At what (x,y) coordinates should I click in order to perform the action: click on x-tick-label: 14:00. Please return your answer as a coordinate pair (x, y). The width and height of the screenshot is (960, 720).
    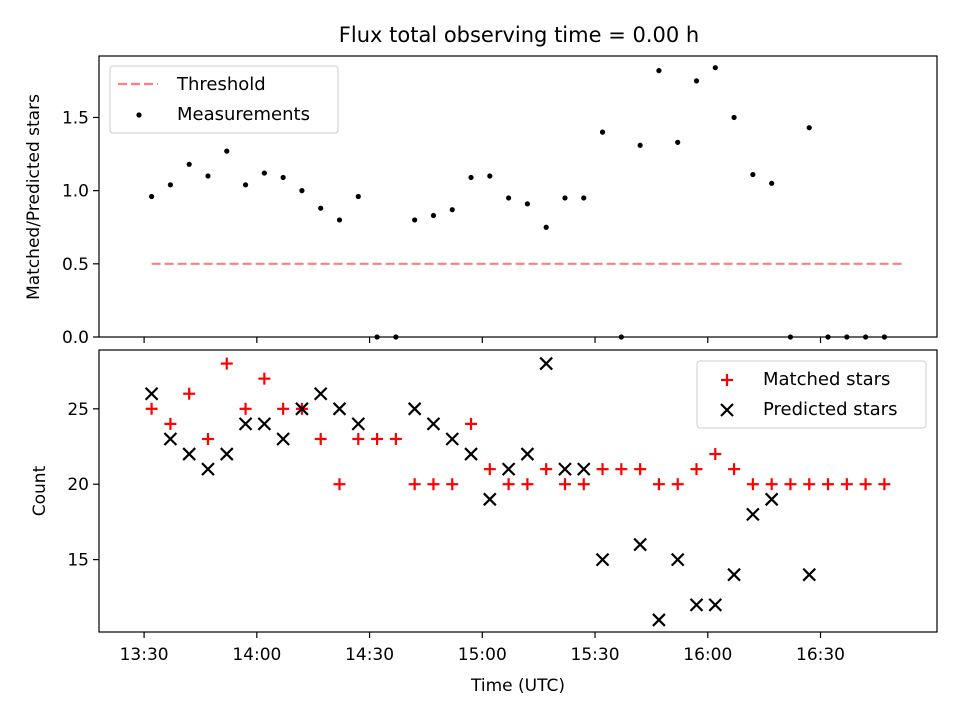
    Looking at the image, I should click on (256, 655).